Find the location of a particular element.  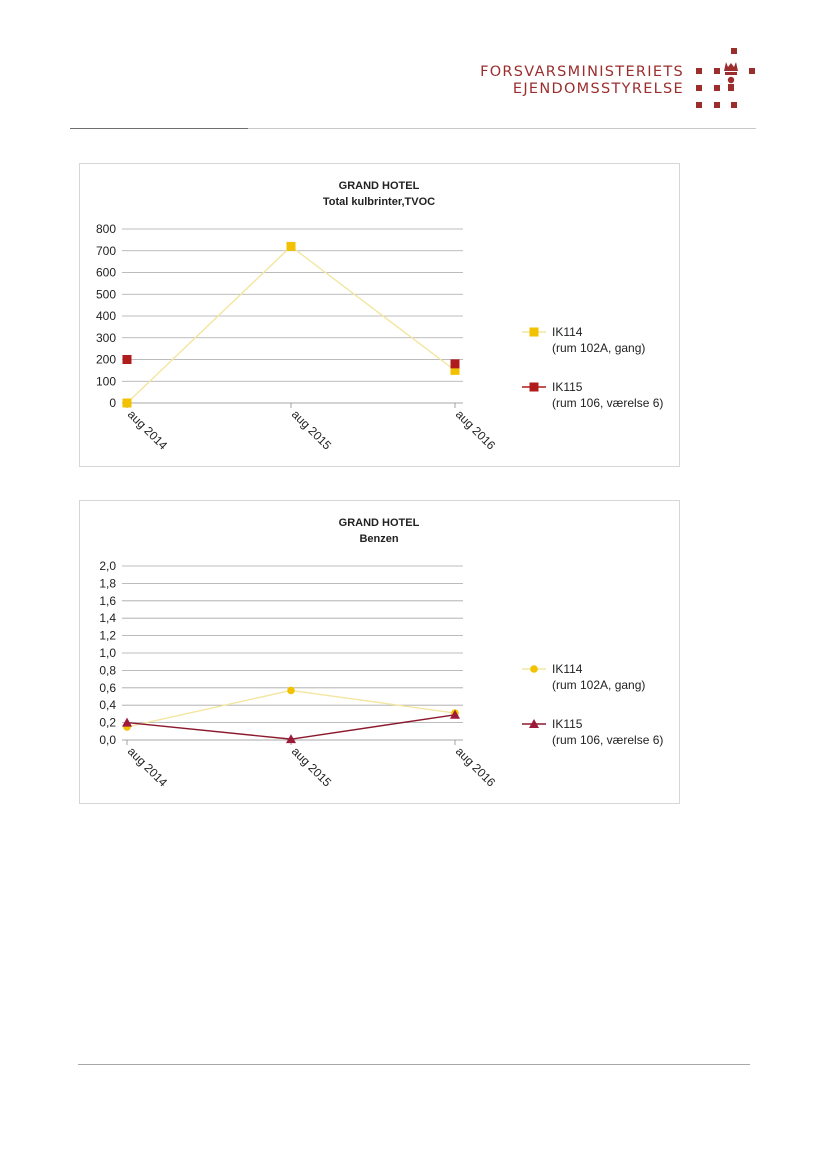

ytick-label: 0,0 is located at coordinates (107, 740).